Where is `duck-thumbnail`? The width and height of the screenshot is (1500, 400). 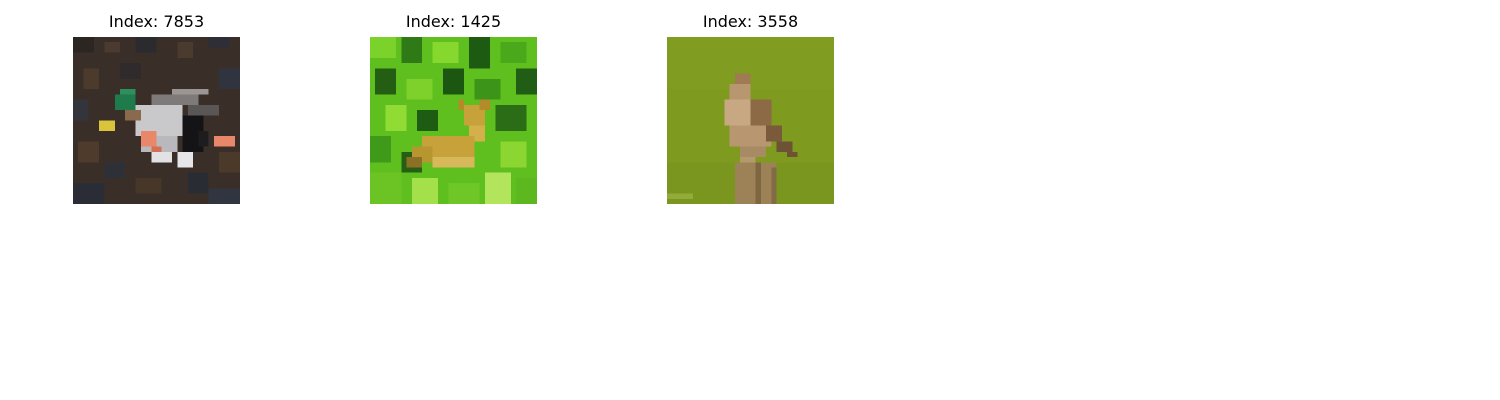 duck-thumbnail is located at coordinates (156, 120).